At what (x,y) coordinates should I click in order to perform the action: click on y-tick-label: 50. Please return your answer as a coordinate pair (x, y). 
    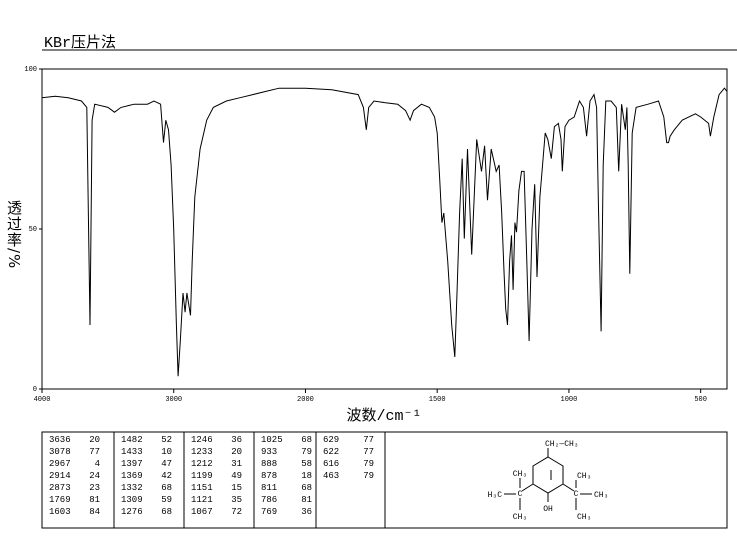
    Looking at the image, I should click on (33, 230).